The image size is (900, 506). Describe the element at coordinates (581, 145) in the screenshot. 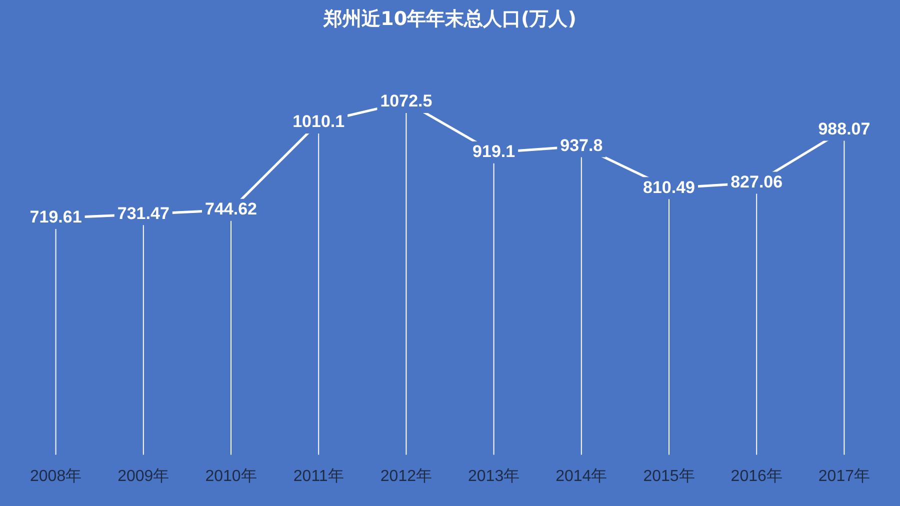

I see `data-label: 937.8` at that location.